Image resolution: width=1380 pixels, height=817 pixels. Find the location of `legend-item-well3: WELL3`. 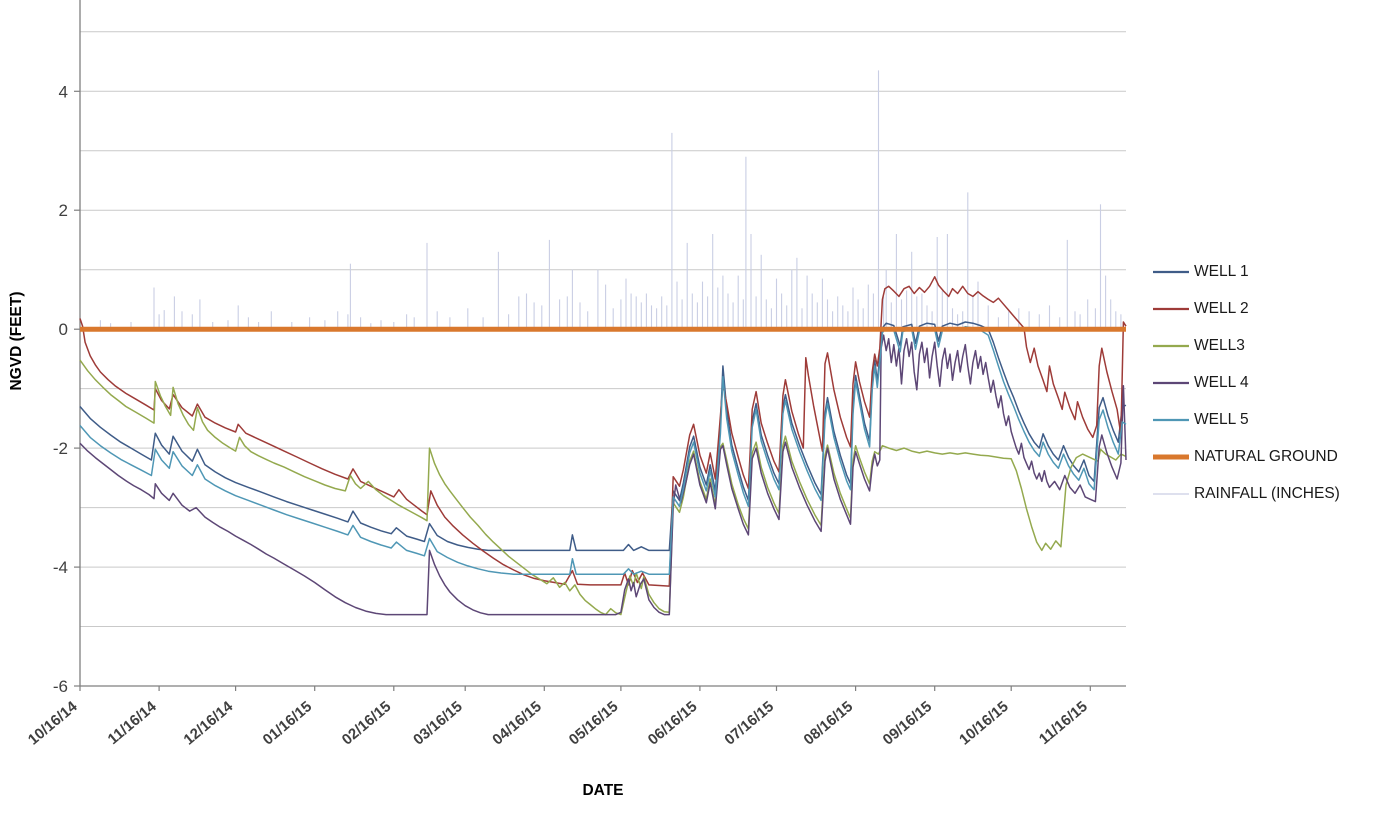

legend-item-well3: WELL3 is located at coordinates (1246, 345).